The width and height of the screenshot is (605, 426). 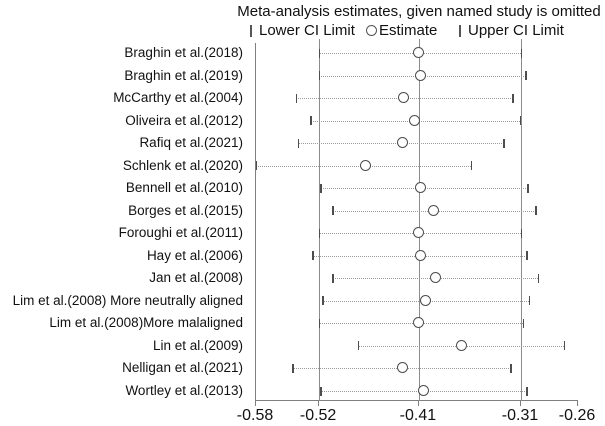 I want to click on legend-item-estimate: Estimate, so click(x=401, y=30).